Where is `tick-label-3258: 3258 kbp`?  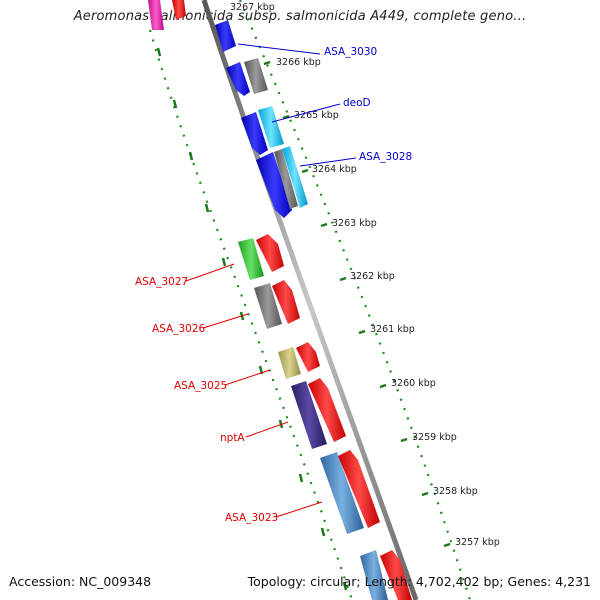
tick-label-3258: 3258 kbp is located at coordinates (455, 491).